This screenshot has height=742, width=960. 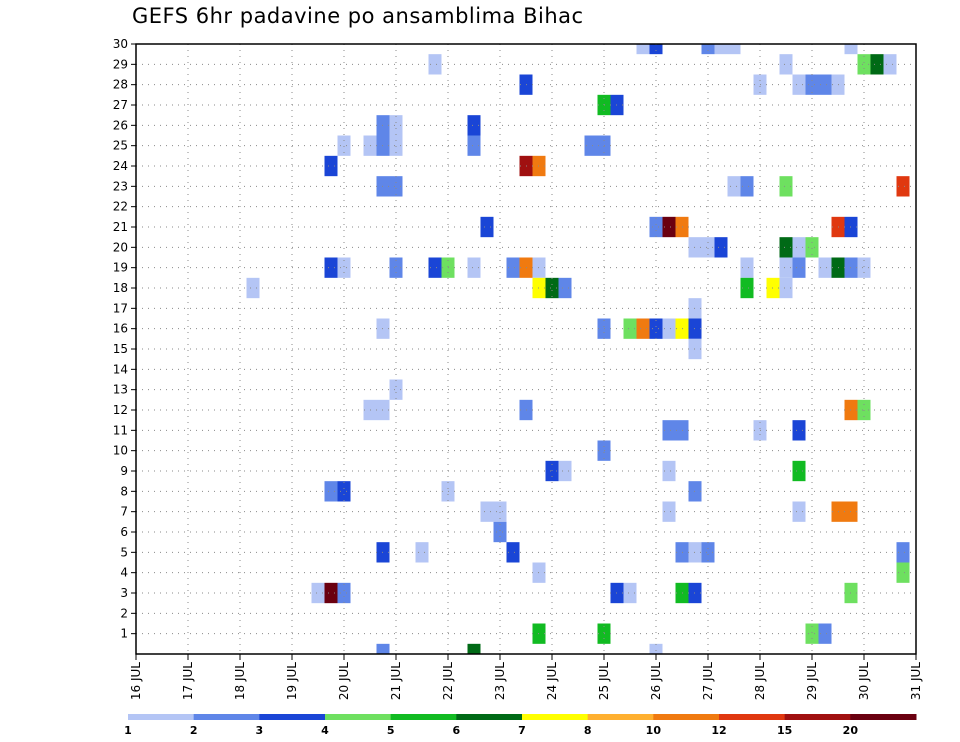 I want to click on legend-label: 10, so click(x=654, y=730).